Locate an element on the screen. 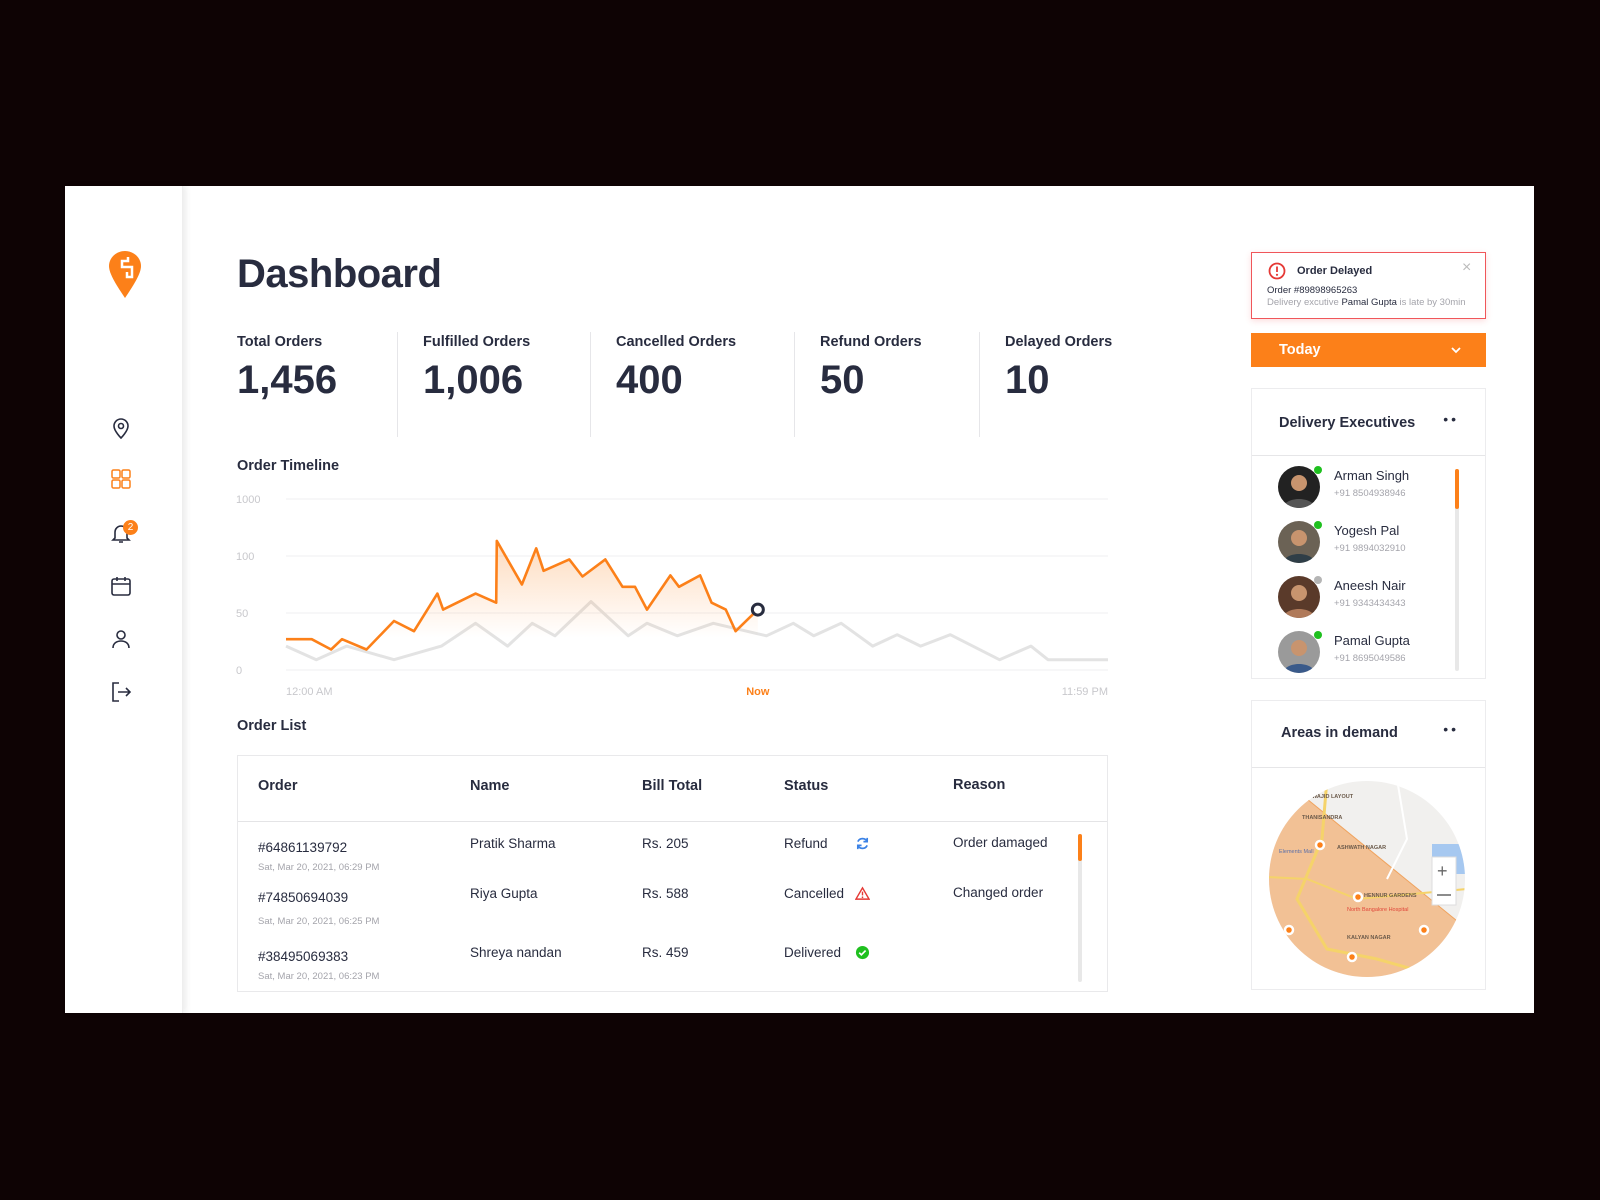 The image size is (1600, 1200). calendar-icon is located at coordinates (121, 586).